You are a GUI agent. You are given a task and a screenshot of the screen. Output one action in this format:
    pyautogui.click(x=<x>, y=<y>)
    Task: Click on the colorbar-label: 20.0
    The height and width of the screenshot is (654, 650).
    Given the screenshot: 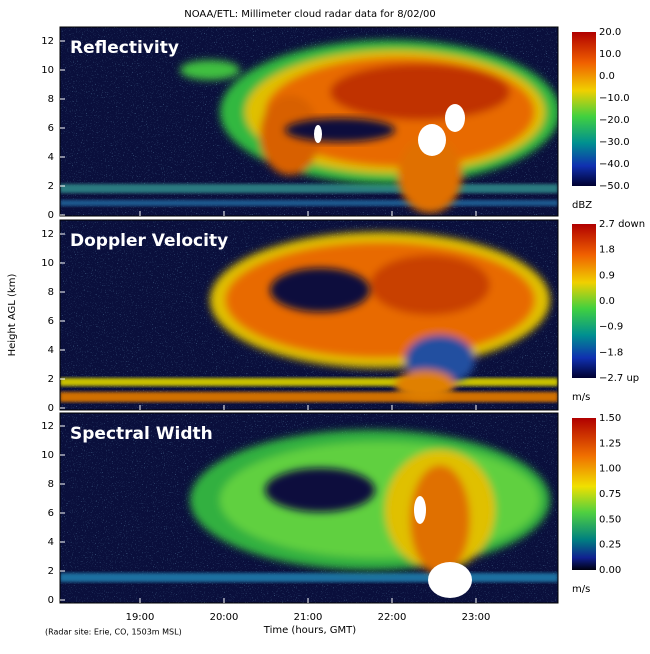 What is the action you would take?
    pyautogui.click(x=610, y=32)
    